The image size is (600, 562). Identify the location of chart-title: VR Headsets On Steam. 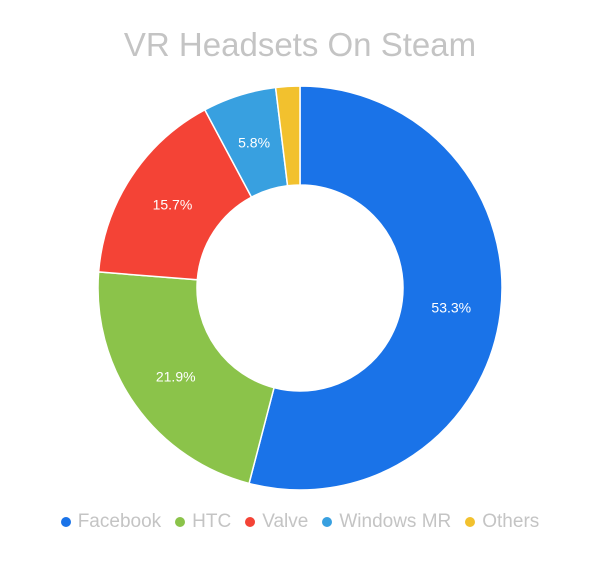
(300, 44).